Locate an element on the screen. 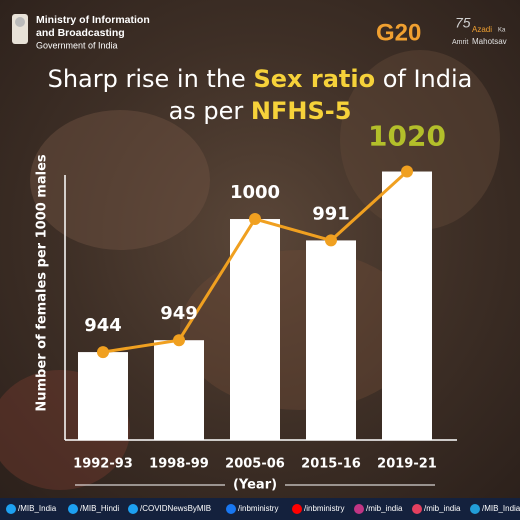 This screenshot has width=520, height=520. value-label: 1020 is located at coordinates (407, 136).